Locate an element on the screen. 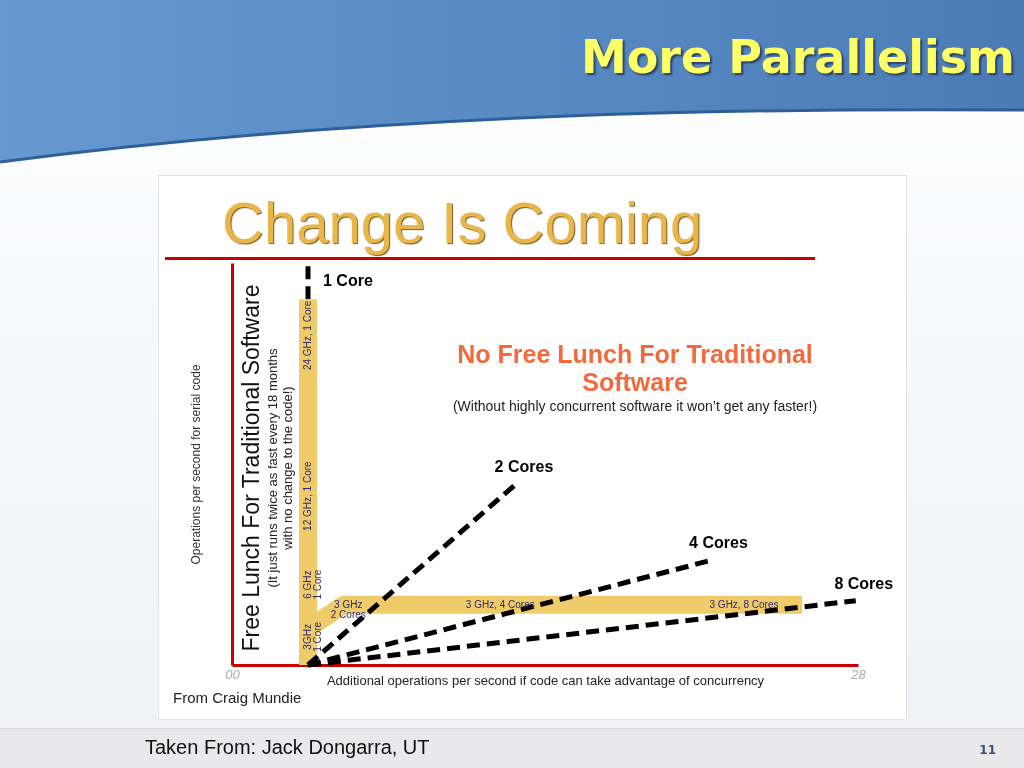 The image size is (1024, 768). annotation: No Free Lunch For Traditional Software is located at coordinates (635, 368).